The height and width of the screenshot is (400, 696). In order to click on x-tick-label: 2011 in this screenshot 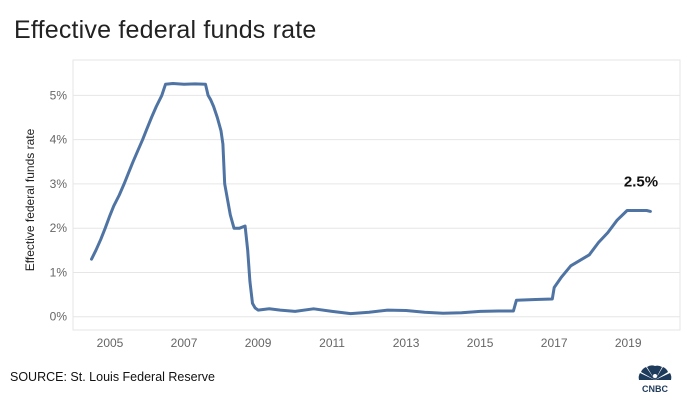, I will do `click(332, 343)`.